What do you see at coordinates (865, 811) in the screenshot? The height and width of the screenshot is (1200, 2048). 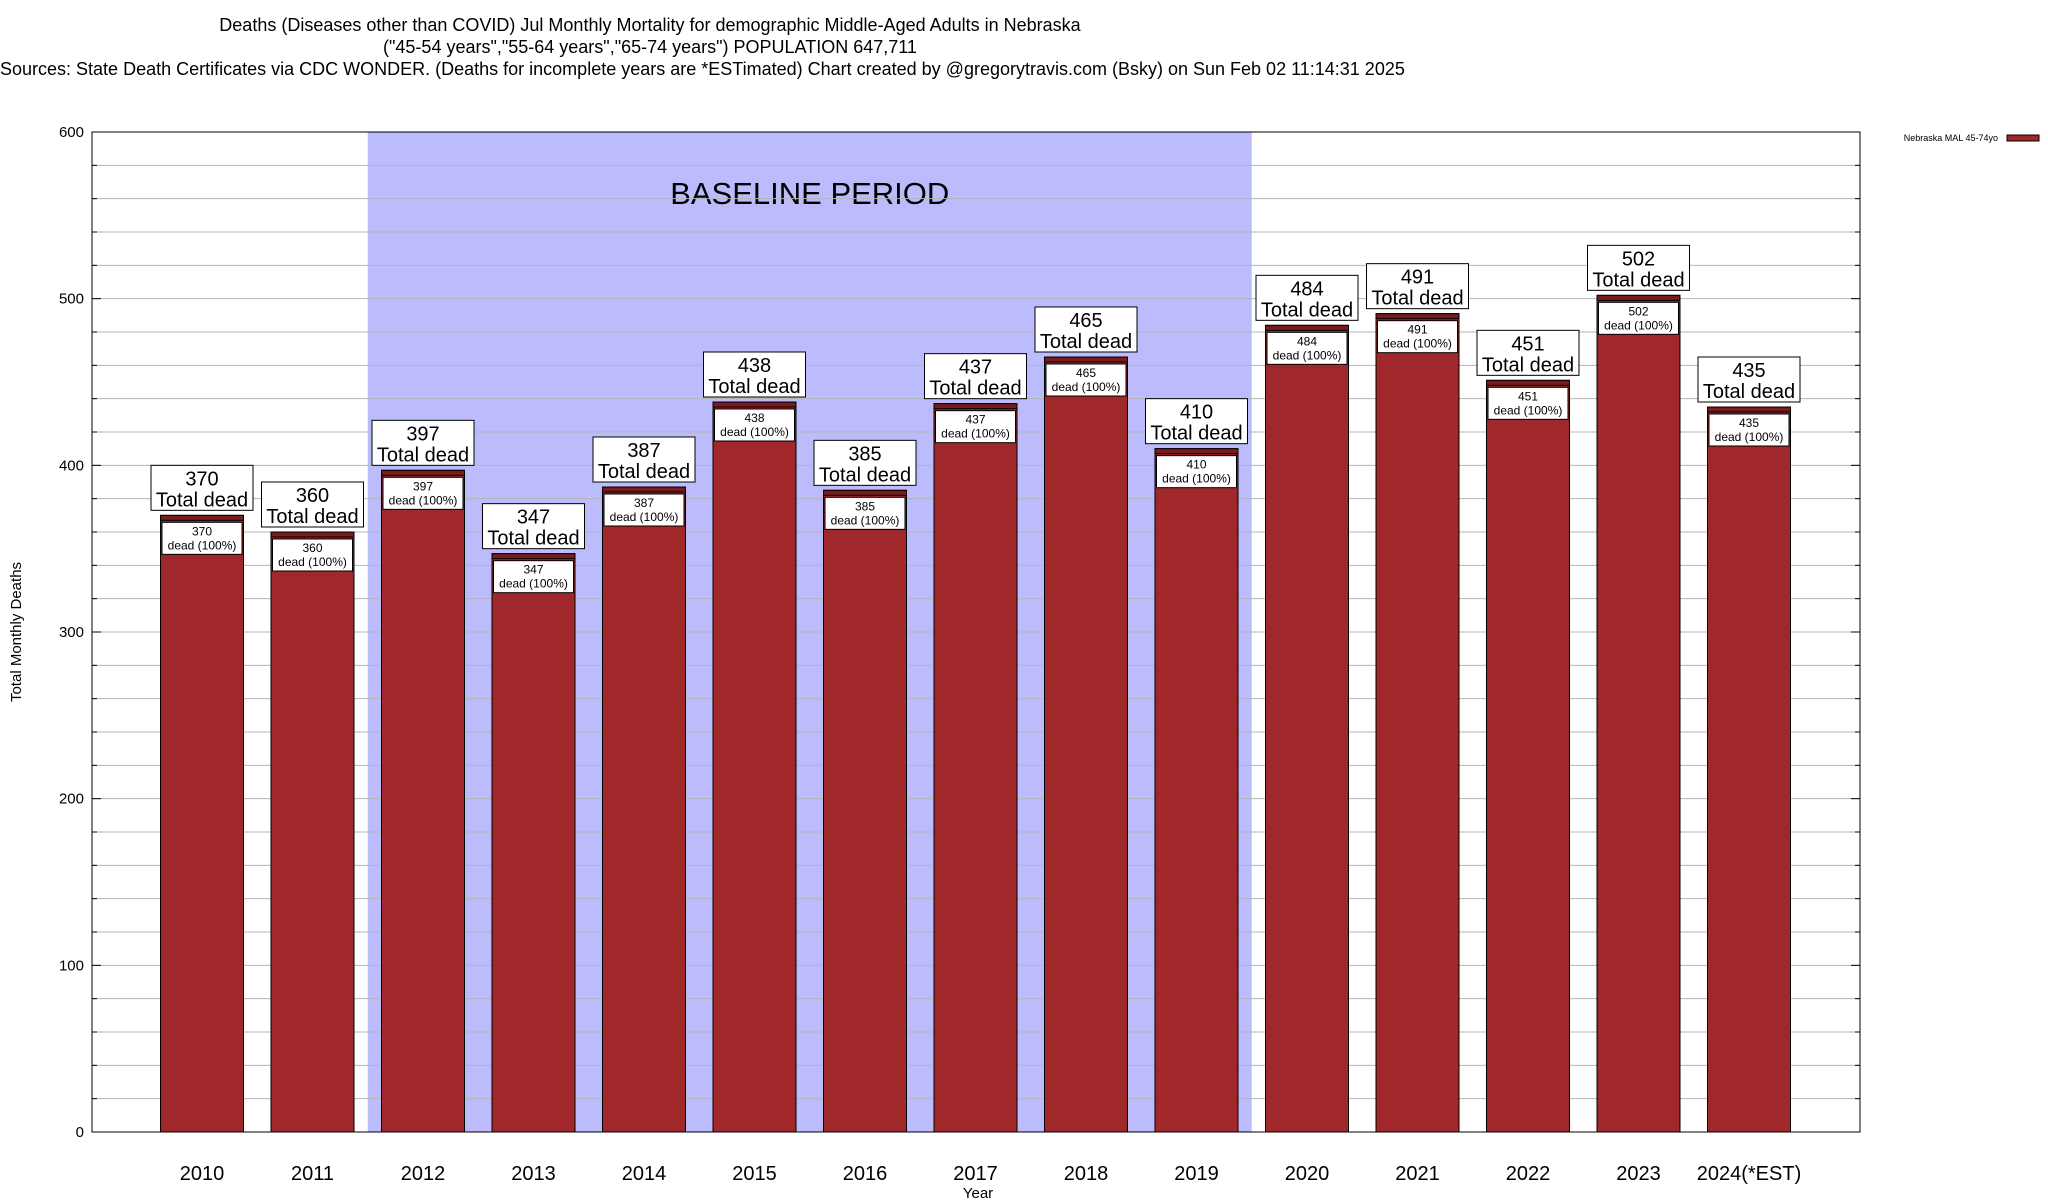 I see `bar-2016` at bounding box center [865, 811].